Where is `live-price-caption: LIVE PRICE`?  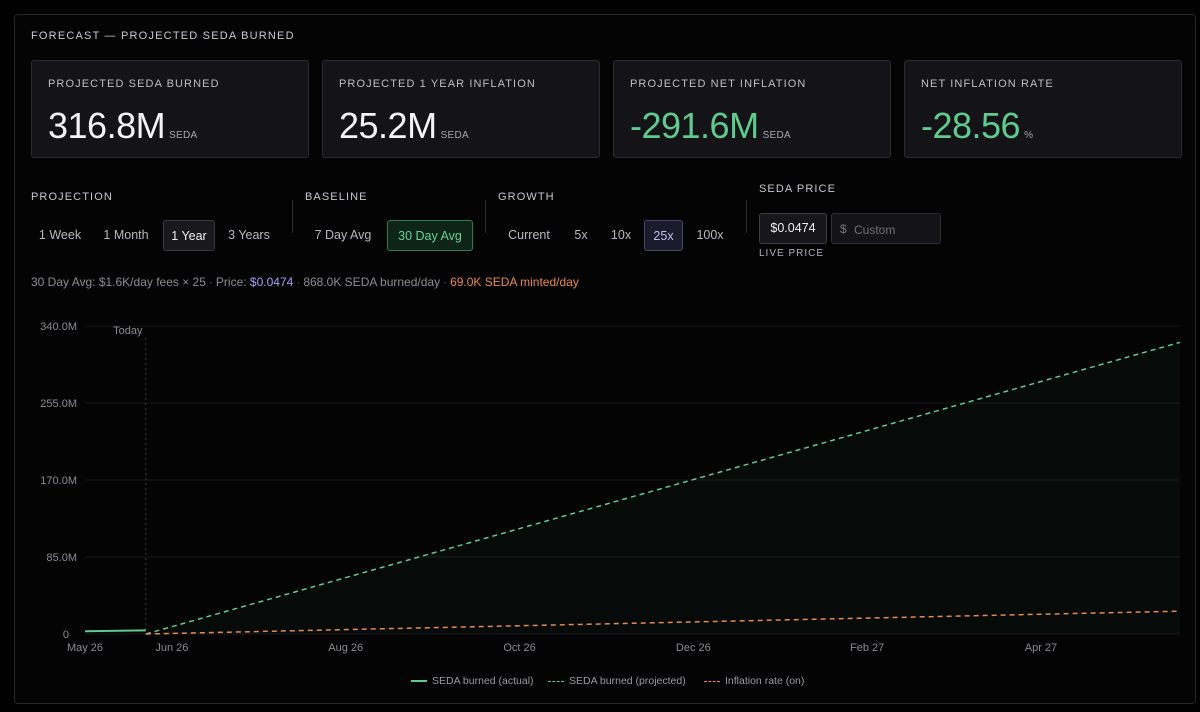
live-price-caption: LIVE PRICE is located at coordinates (792, 253).